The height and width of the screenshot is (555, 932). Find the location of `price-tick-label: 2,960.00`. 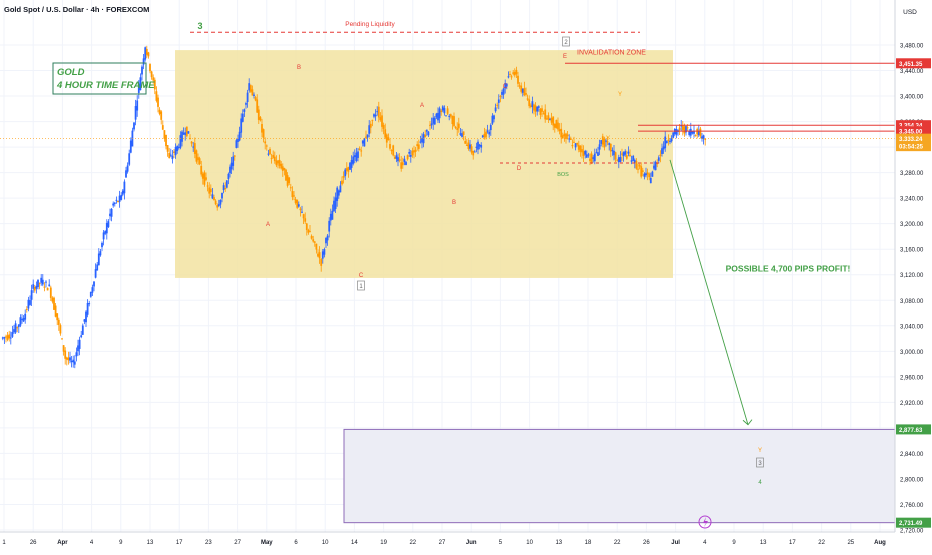

price-tick-label: 2,960.00 is located at coordinates (912, 378).